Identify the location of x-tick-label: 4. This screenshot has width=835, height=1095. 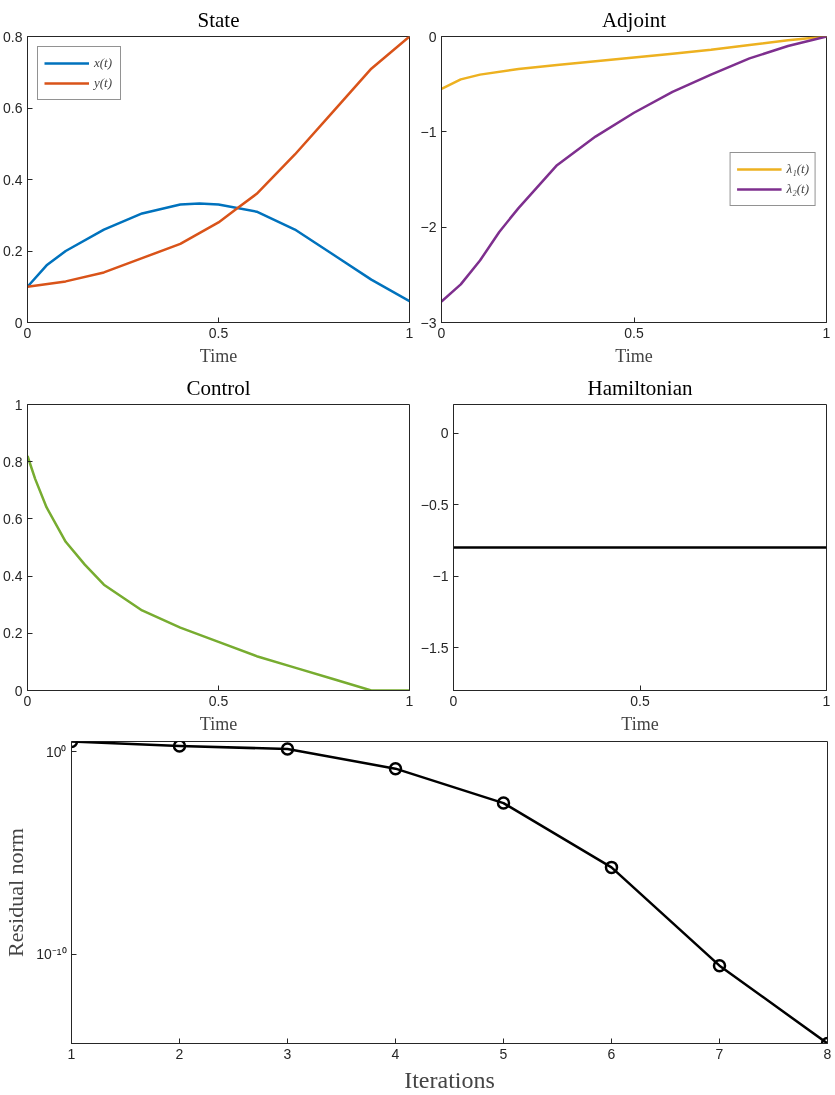
(395, 1053).